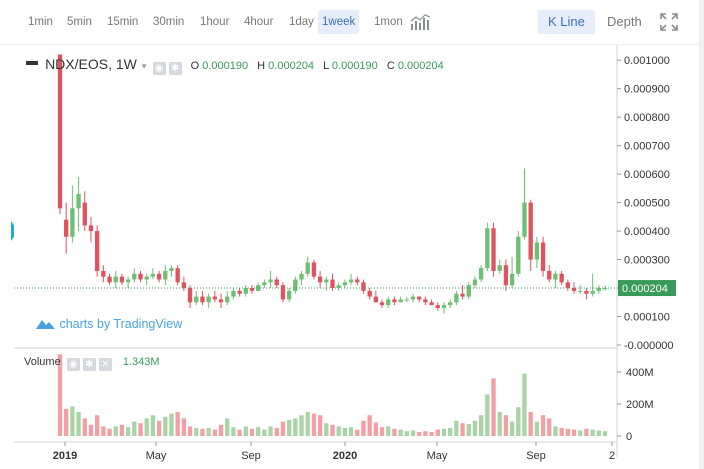 This screenshot has height=469, width=704. Describe the element at coordinates (566, 22) in the screenshot. I see `kline-tab: K Line` at that location.